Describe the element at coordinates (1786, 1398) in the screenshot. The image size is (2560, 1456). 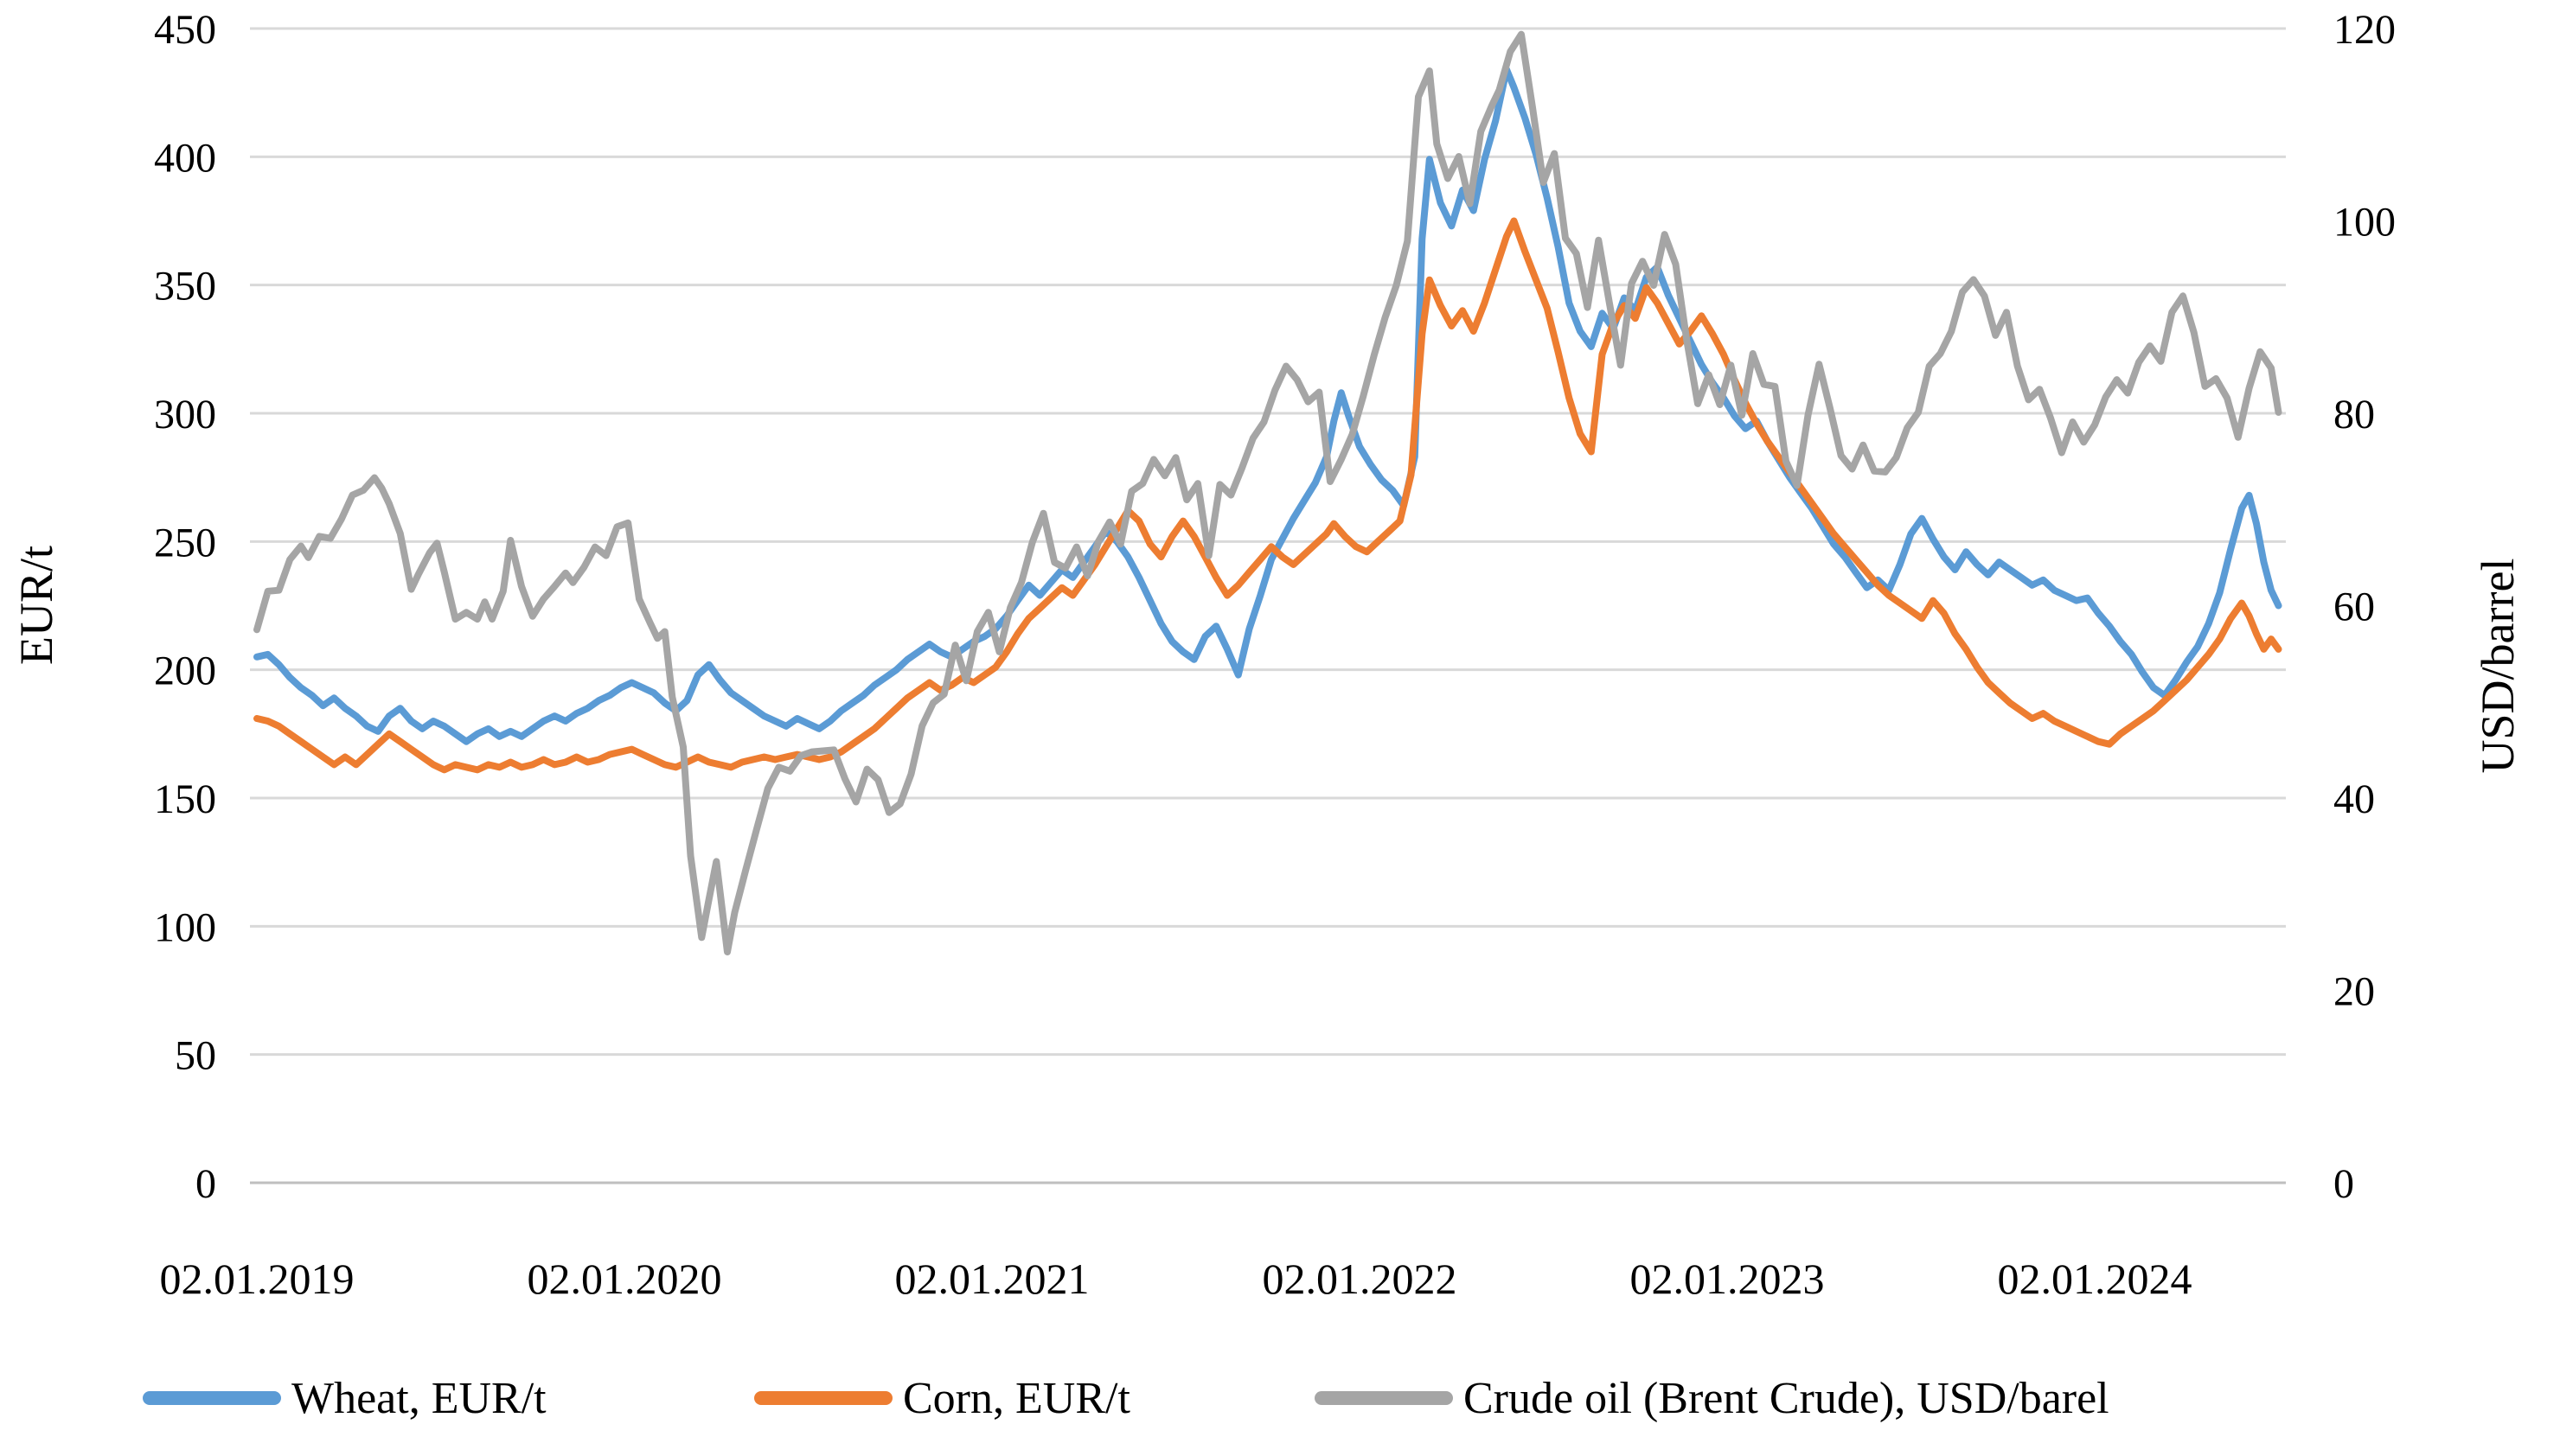
I see `legend-label-brent: Crude oil (Brent Crude), USD/barel` at that location.